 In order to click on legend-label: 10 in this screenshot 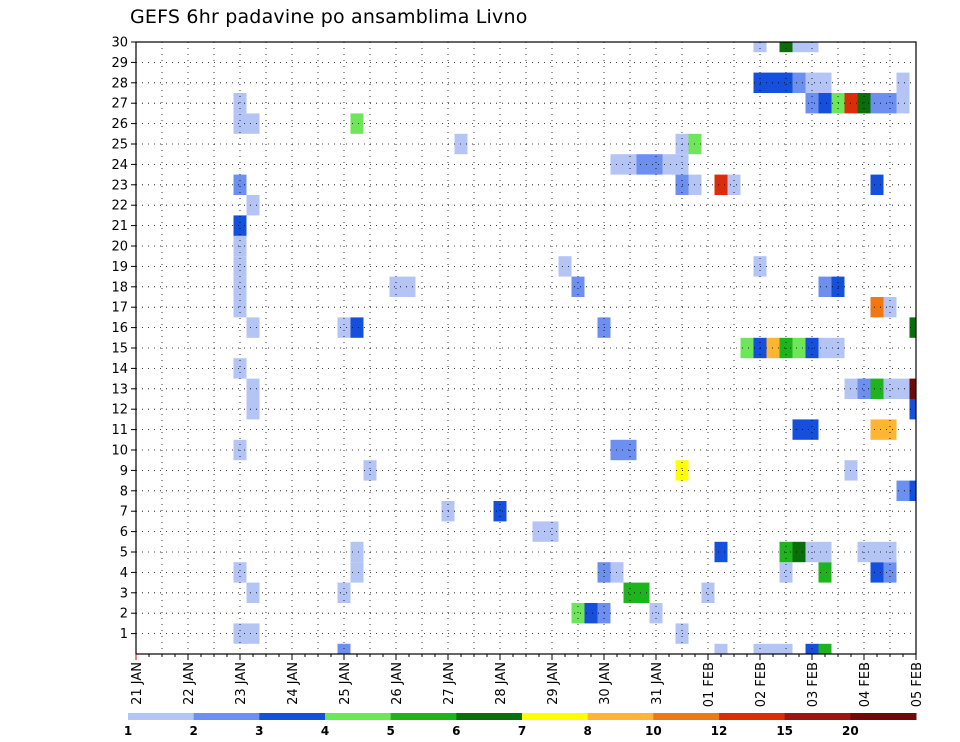, I will do `click(653, 731)`.